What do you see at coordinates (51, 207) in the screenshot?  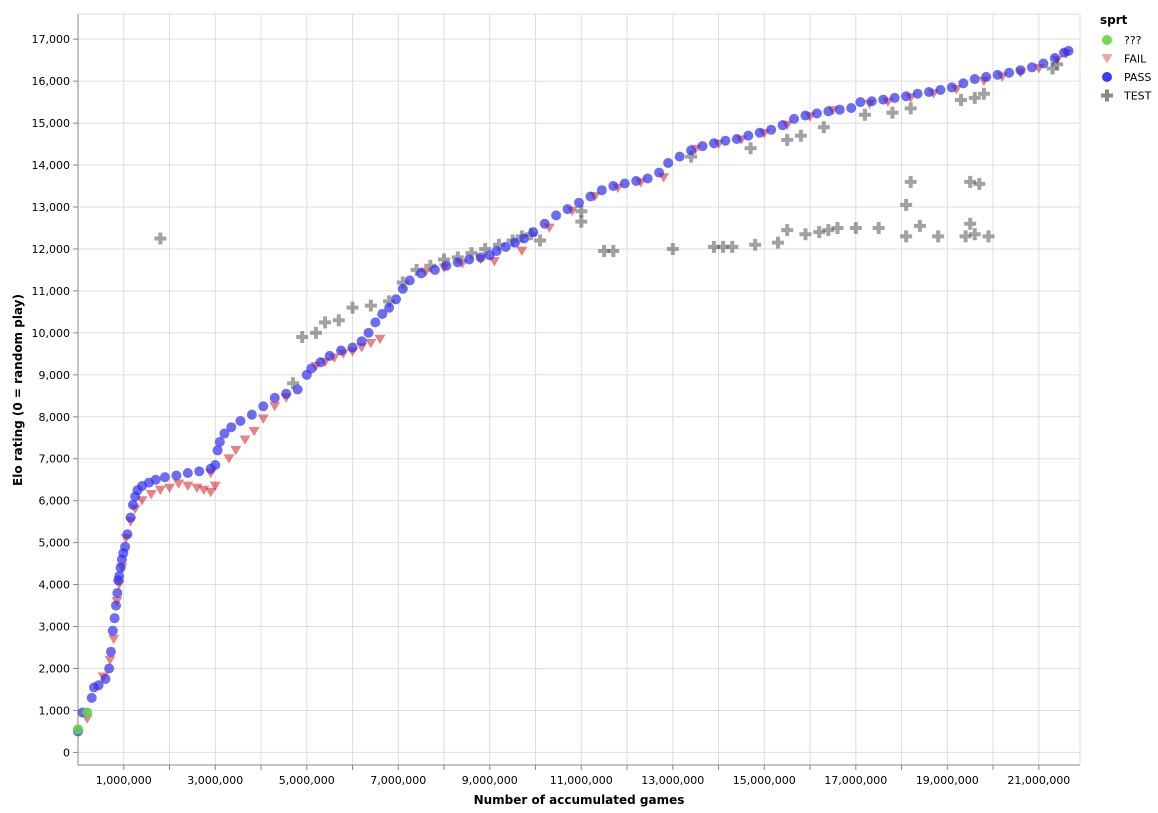 I see `y-tick-label: 13,000` at bounding box center [51, 207].